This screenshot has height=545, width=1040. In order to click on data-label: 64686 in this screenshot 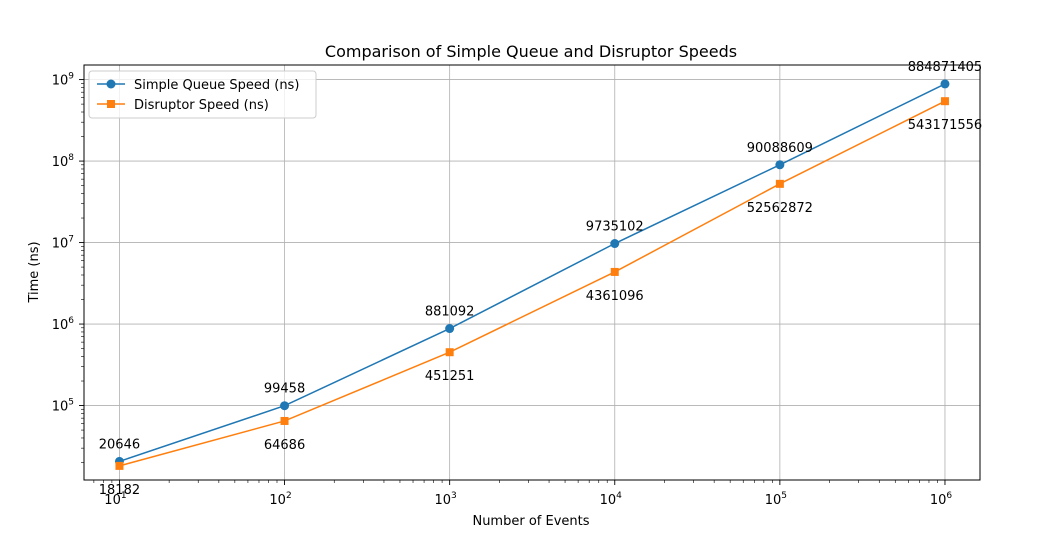, I will do `click(284, 445)`.